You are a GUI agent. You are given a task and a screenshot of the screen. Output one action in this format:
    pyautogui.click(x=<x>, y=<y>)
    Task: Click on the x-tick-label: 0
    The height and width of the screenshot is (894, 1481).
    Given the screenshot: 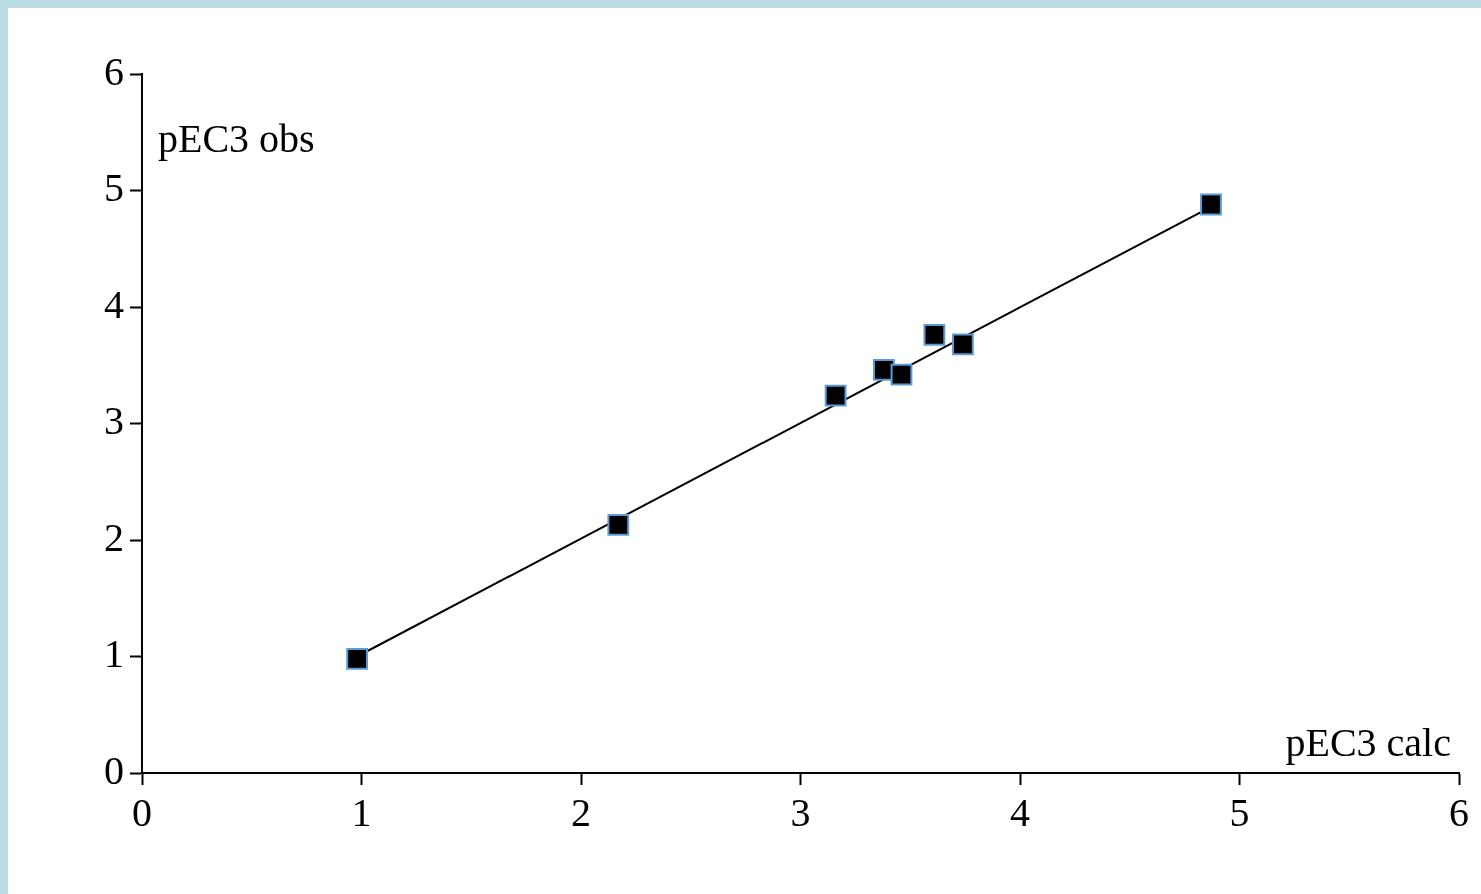 What is the action you would take?
    pyautogui.click(x=142, y=812)
    